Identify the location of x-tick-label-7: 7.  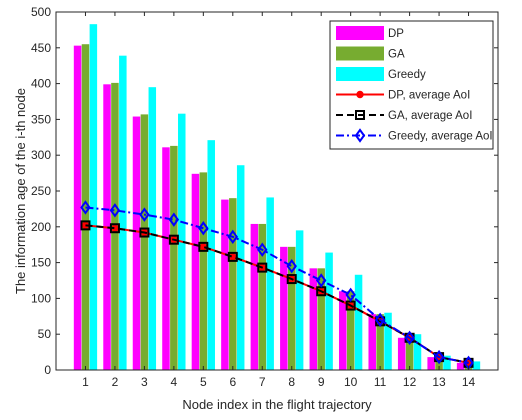
(262, 382).